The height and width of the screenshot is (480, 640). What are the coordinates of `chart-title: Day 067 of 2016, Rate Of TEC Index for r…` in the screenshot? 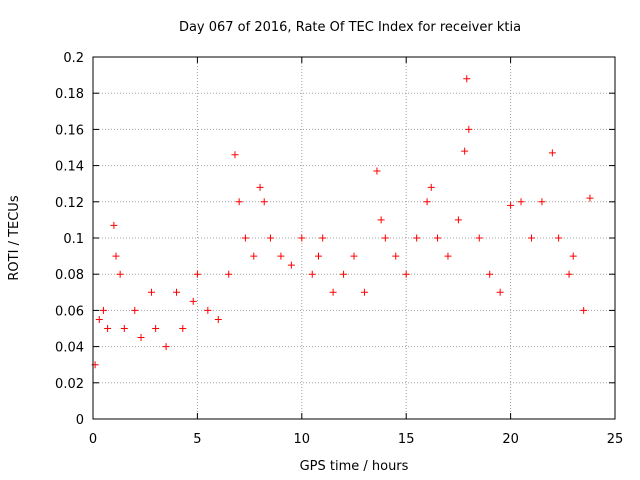 It's located at (350, 27).